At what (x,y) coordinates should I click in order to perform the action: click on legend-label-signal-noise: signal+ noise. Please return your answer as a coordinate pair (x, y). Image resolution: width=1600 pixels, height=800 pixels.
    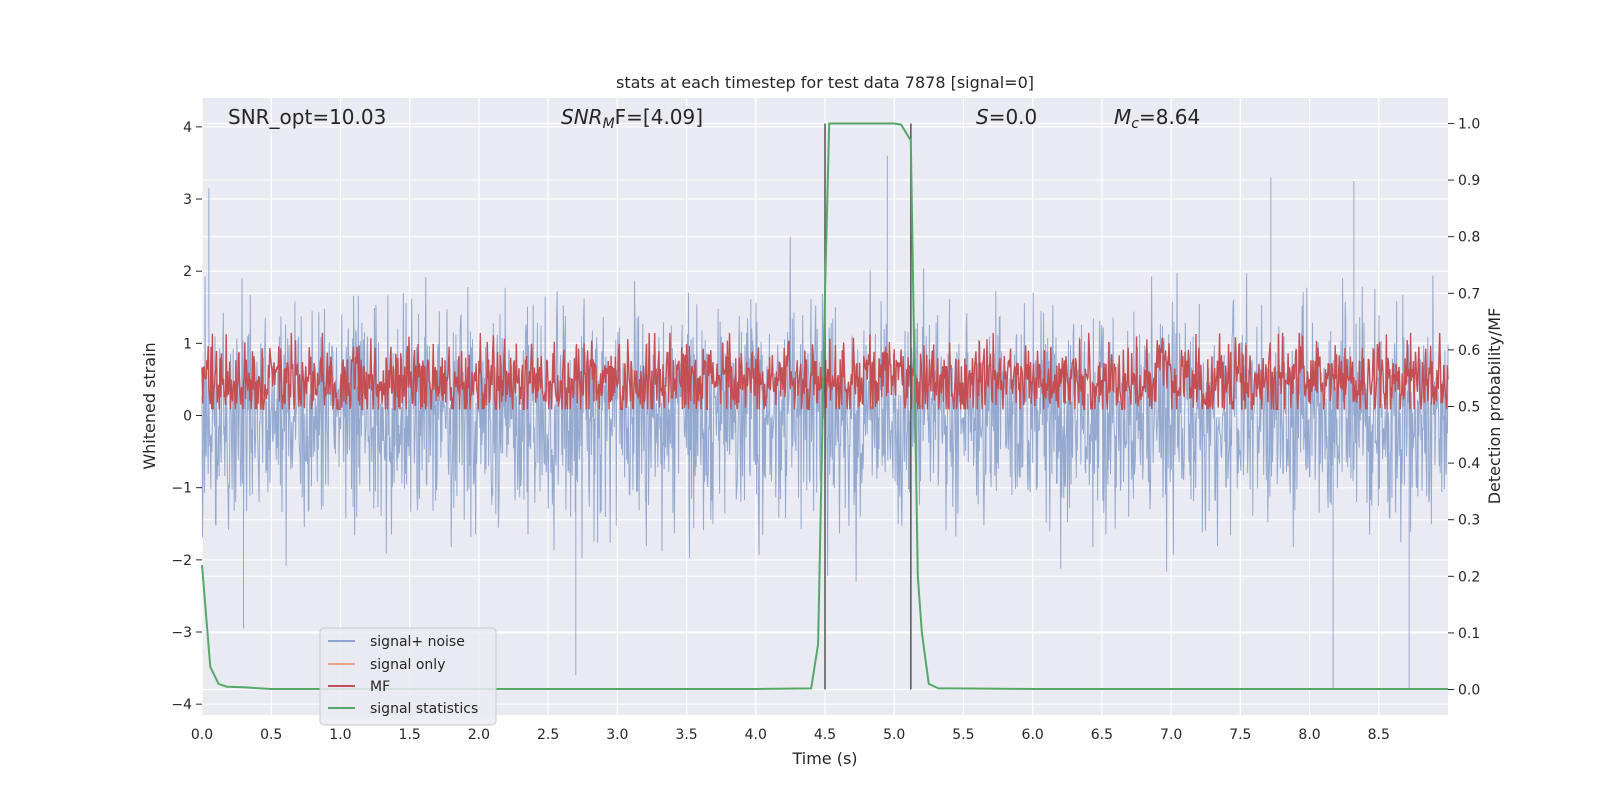
    Looking at the image, I should click on (417, 642).